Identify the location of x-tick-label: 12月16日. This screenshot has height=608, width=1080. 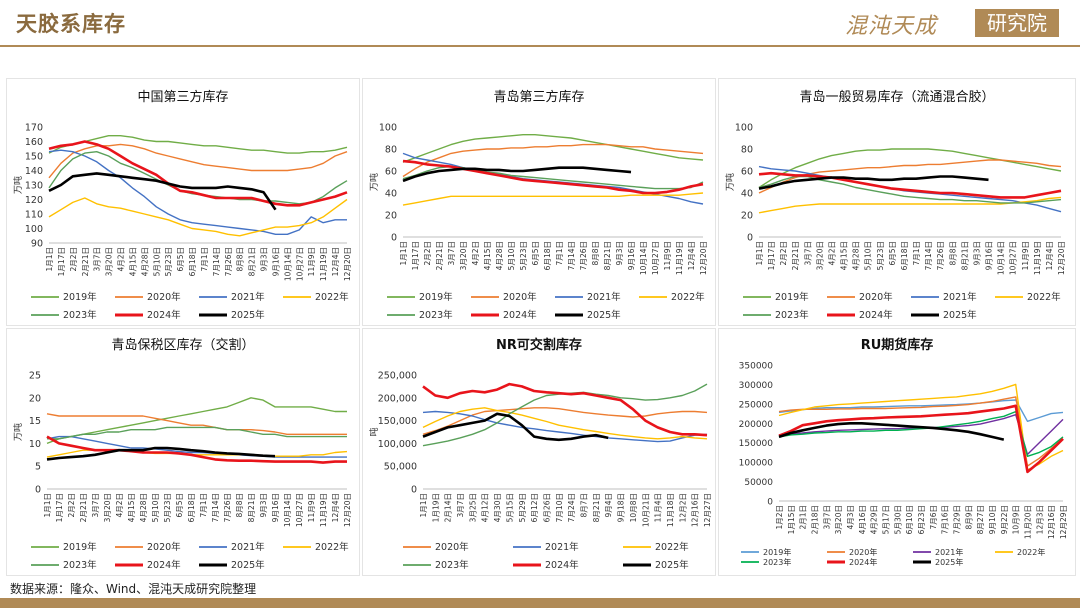
(1051, 522).